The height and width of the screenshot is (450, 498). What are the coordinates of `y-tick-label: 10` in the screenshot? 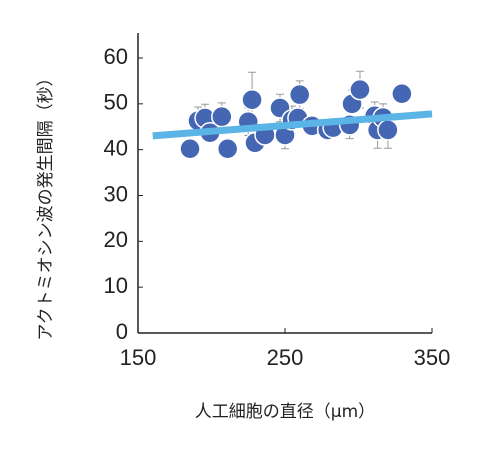 It's located at (116, 285).